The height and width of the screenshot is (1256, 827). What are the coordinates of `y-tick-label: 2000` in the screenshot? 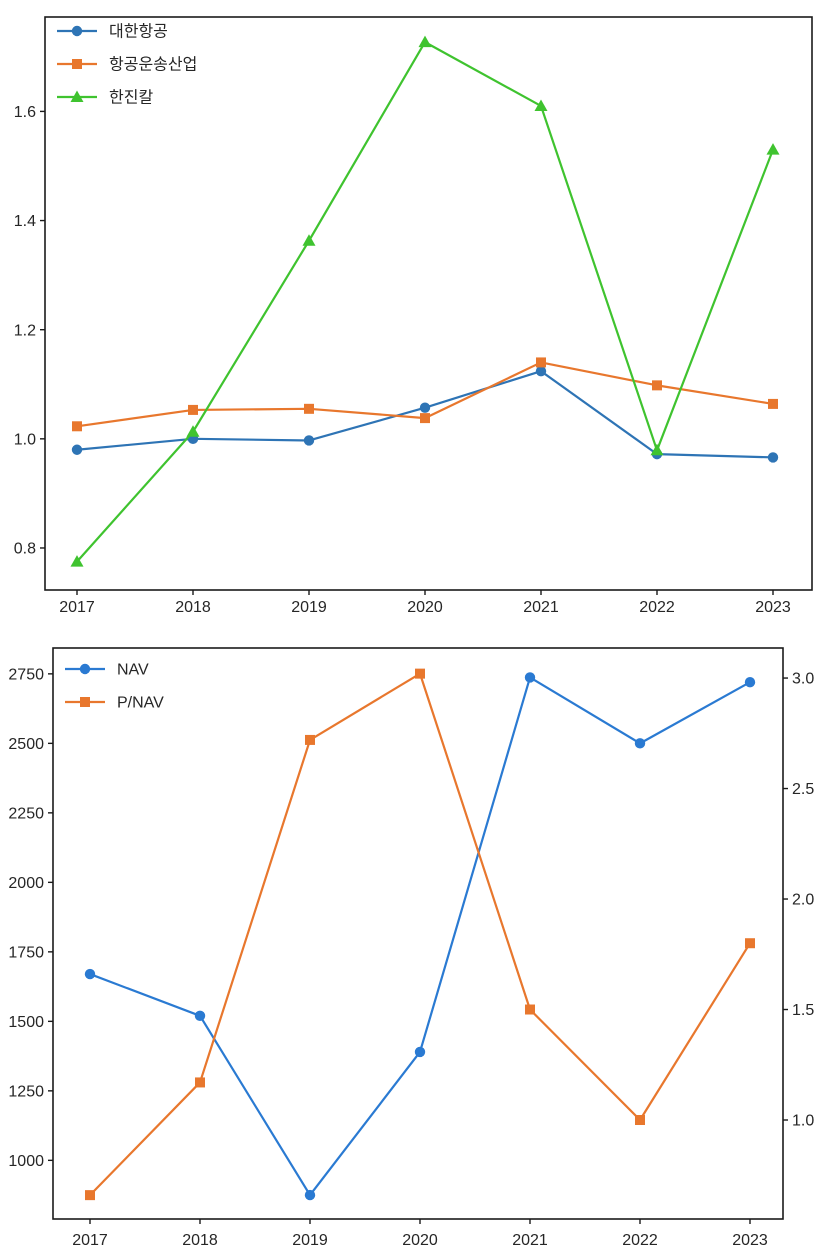 It's located at (26, 883).